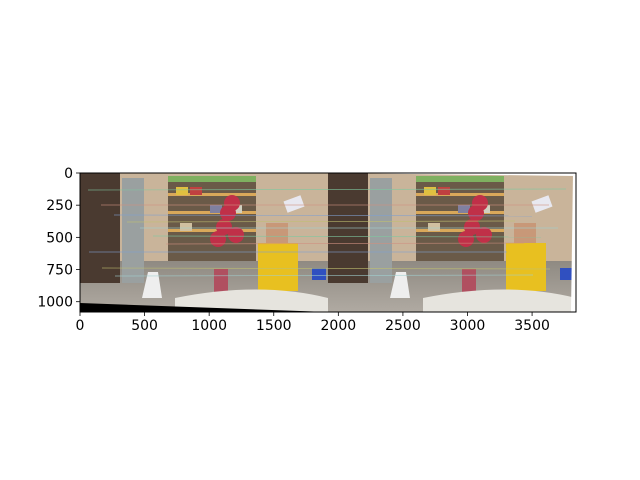 This screenshot has width=640, height=480. Describe the element at coordinates (68, 174) in the screenshot. I see `y-tick-label: 0` at that location.